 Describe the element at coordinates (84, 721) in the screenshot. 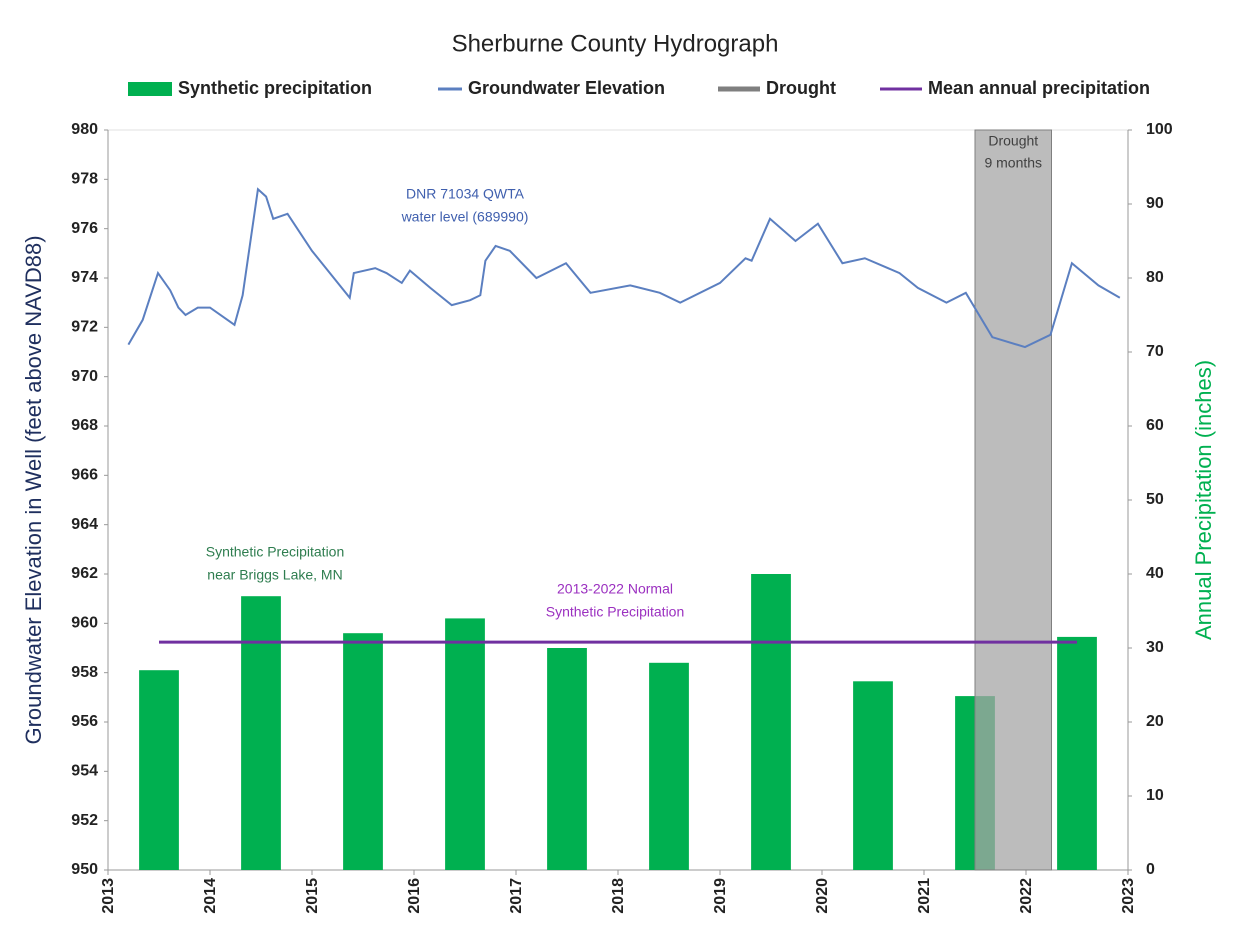

I see `y-tick-label: 956` at that location.